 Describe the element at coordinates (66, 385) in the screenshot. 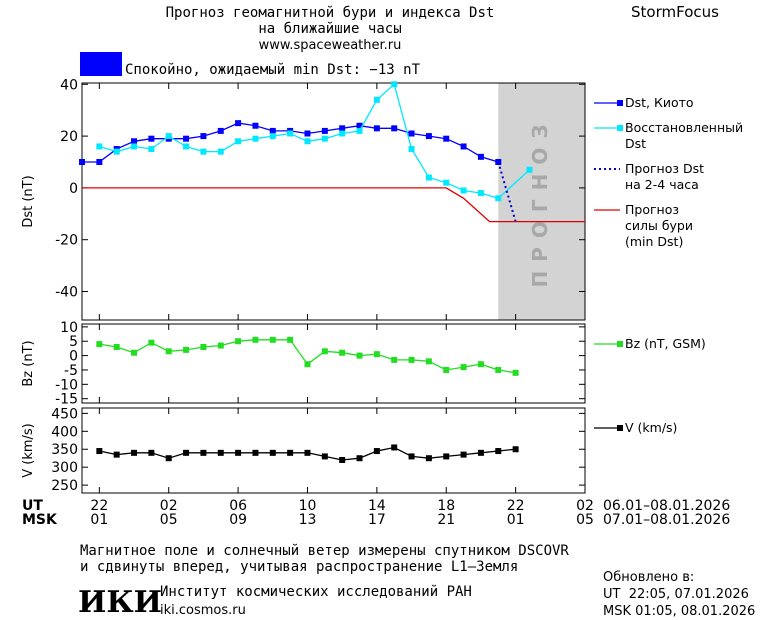

I see `y-tick-label: -10` at that location.